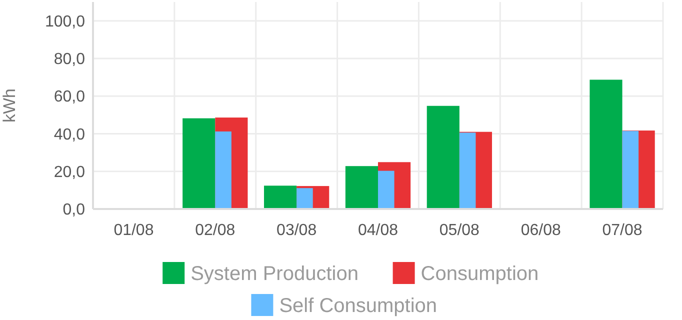 The height and width of the screenshot is (320, 682). Describe the element at coordinates (296, 230) in the screenshot. I see `x-tick-label: 03/08` at that location.